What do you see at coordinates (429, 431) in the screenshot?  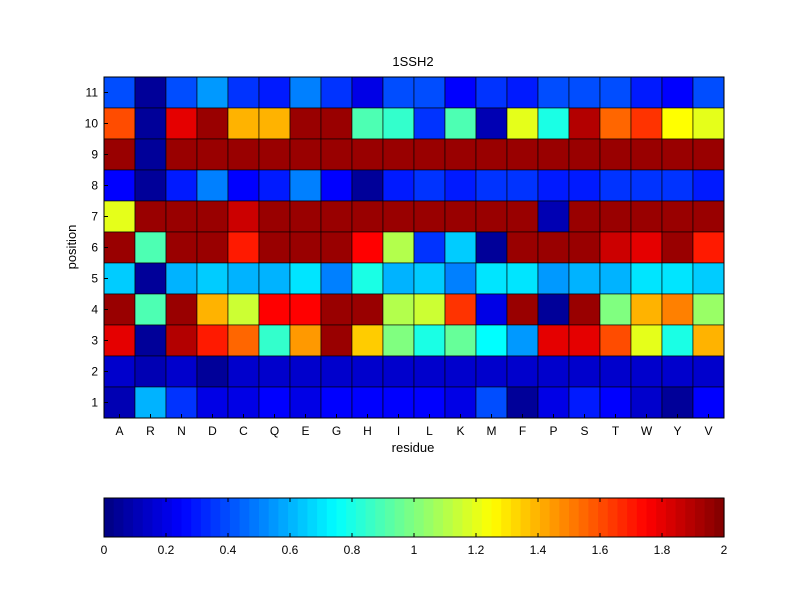 I see `x-tick-label: L` at bounding box center [429, 431].